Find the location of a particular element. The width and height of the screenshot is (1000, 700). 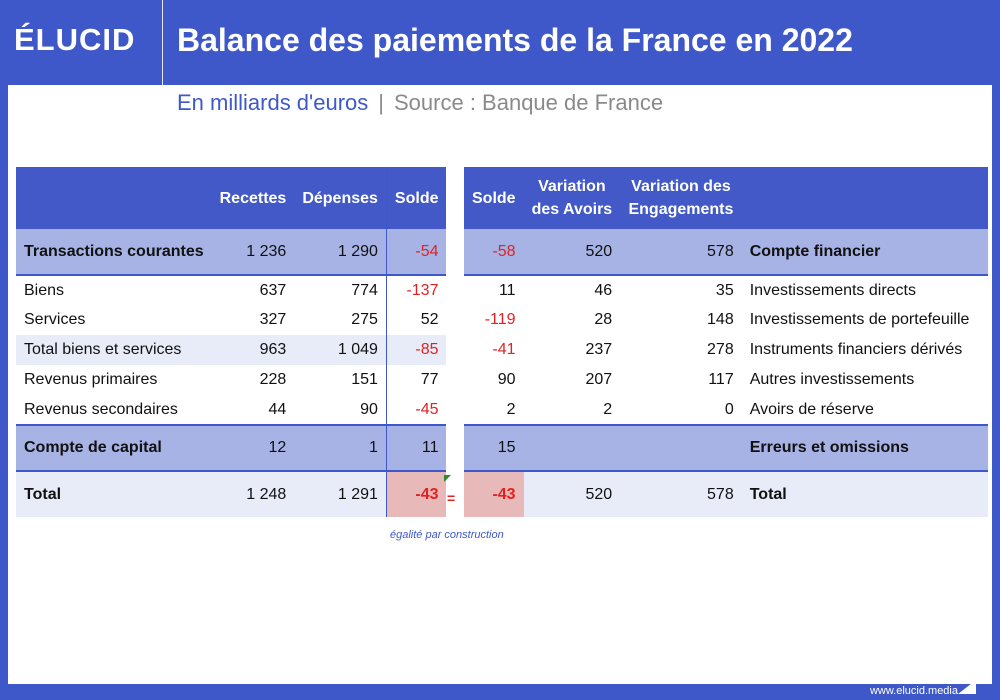

subtitle-source: Source : Banque de France is located at coordinates (529, 102).